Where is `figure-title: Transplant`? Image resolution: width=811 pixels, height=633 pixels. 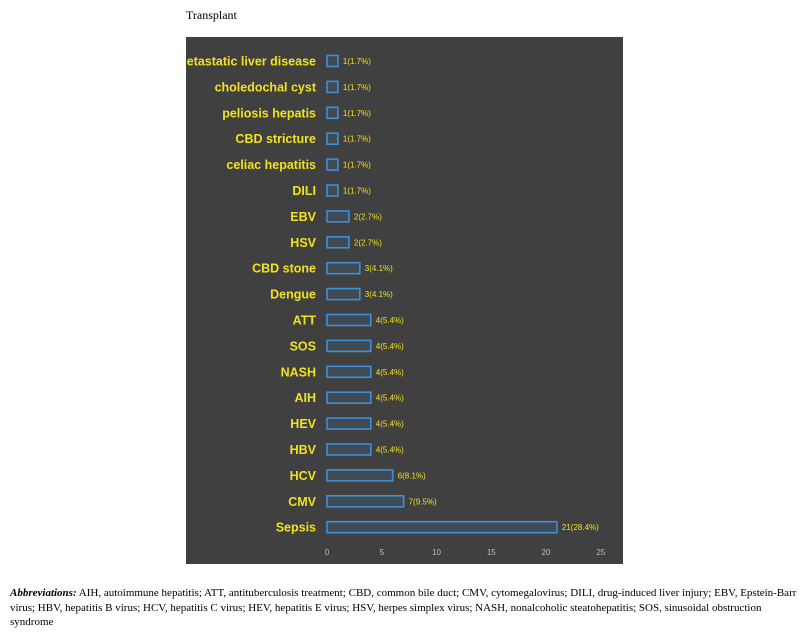
figure-title: Transplant is located at coordinates (211, 15).